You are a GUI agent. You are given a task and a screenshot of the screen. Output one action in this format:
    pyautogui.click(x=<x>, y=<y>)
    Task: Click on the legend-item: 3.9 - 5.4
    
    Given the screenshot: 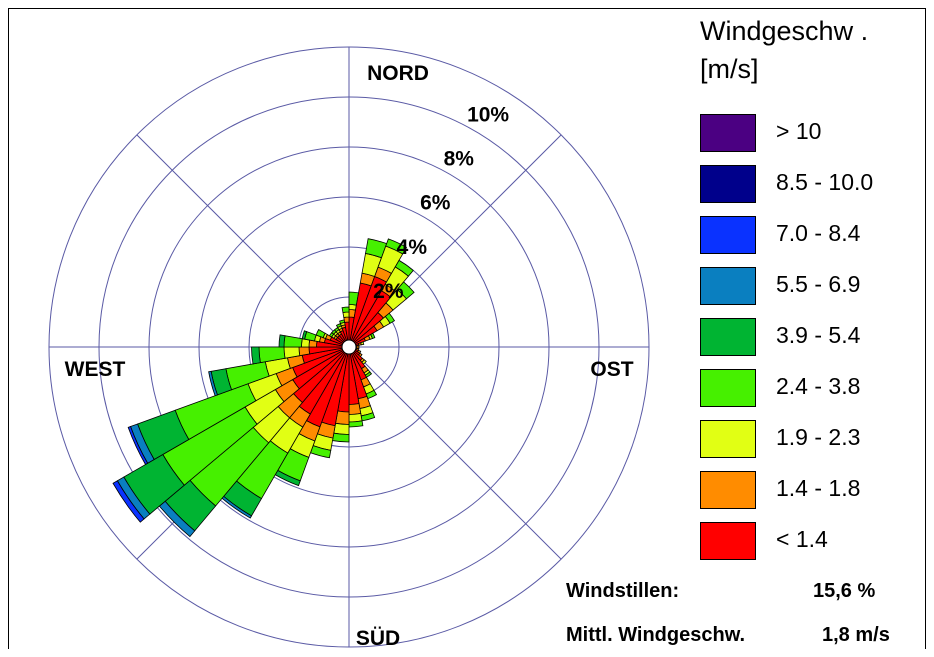 What is the action you would take?
    pyautogui.click(x=810, y=338)
    